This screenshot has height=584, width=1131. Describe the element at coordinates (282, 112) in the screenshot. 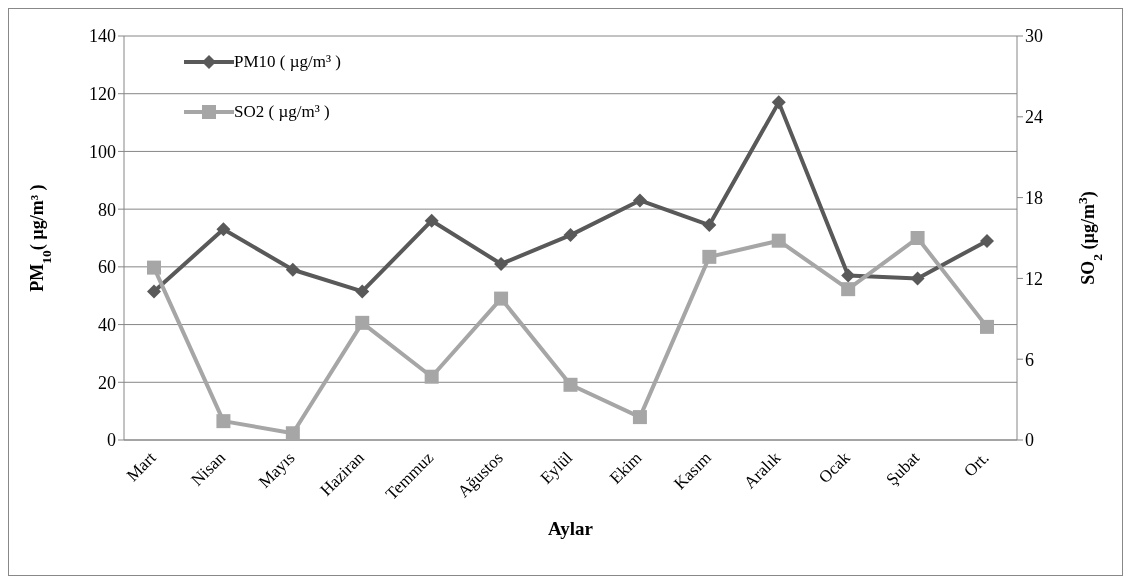

I see `legend-label: SO2 ( µg/m³ )` at that location.